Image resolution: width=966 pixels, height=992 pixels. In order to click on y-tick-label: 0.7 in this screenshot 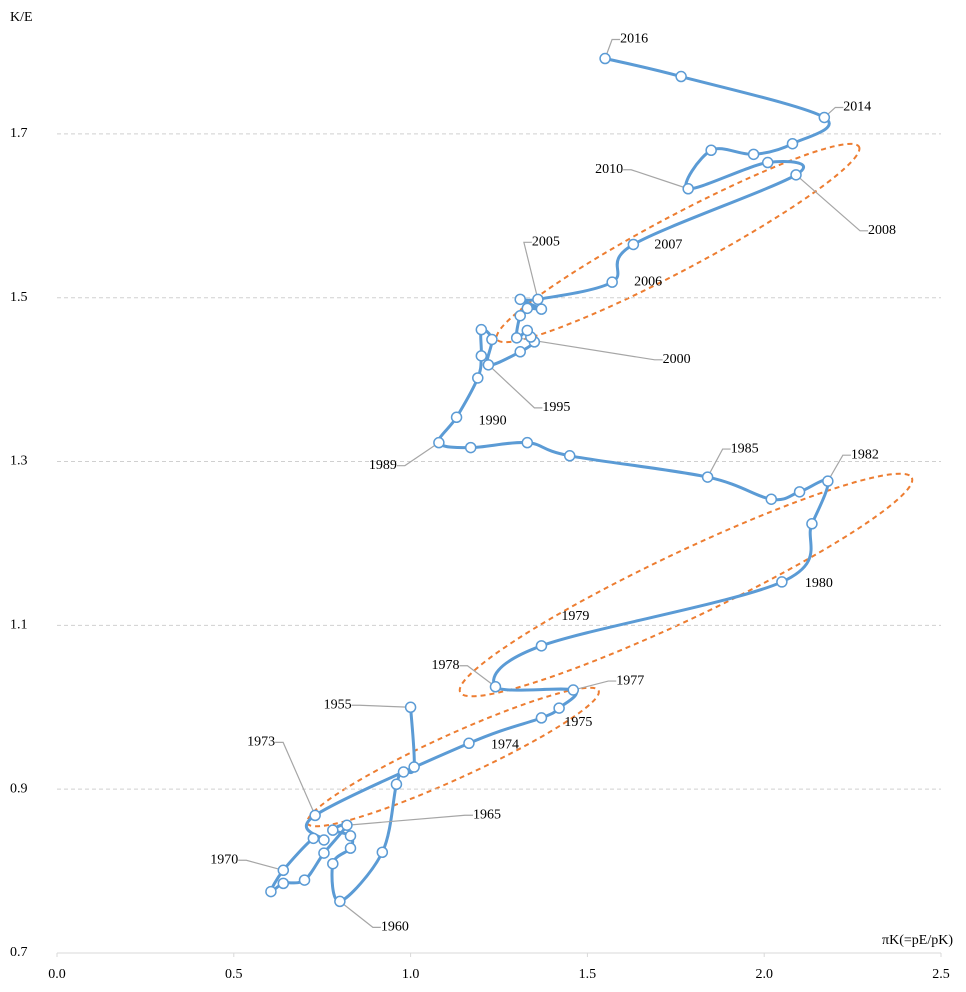, I will do `click(19, 952)`.